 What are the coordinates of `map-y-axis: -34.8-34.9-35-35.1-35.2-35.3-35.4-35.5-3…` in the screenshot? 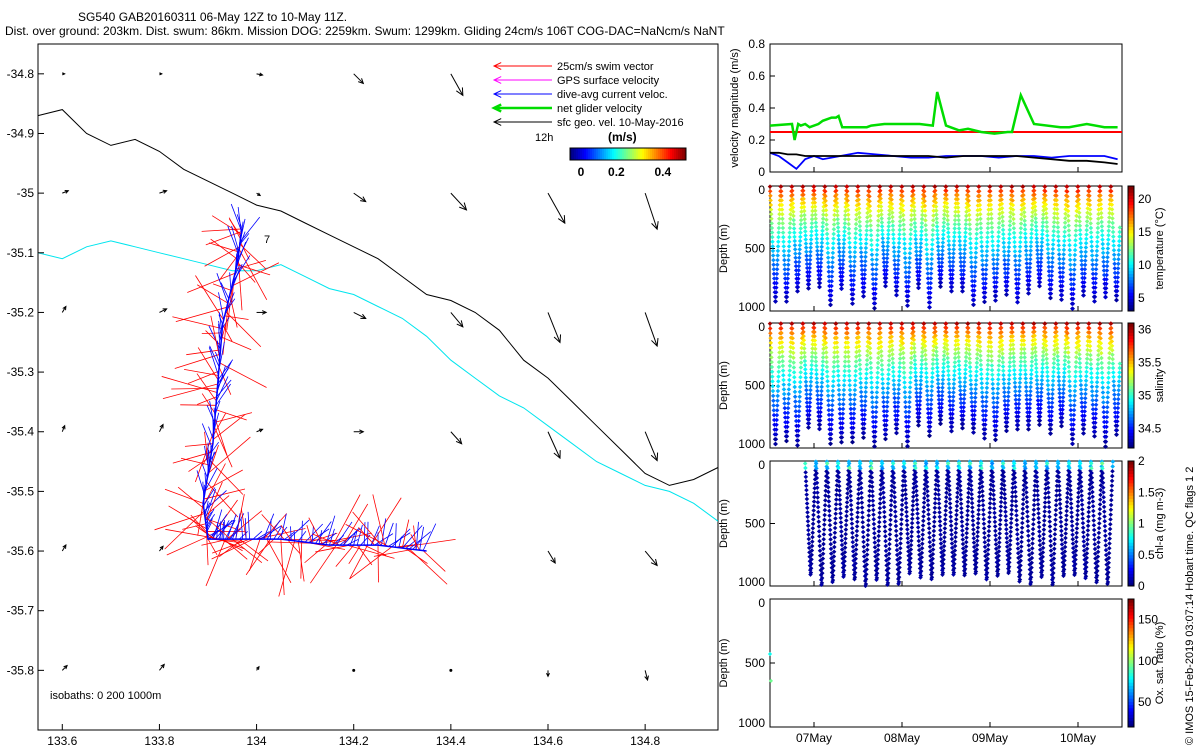 It's located at (25, 372).